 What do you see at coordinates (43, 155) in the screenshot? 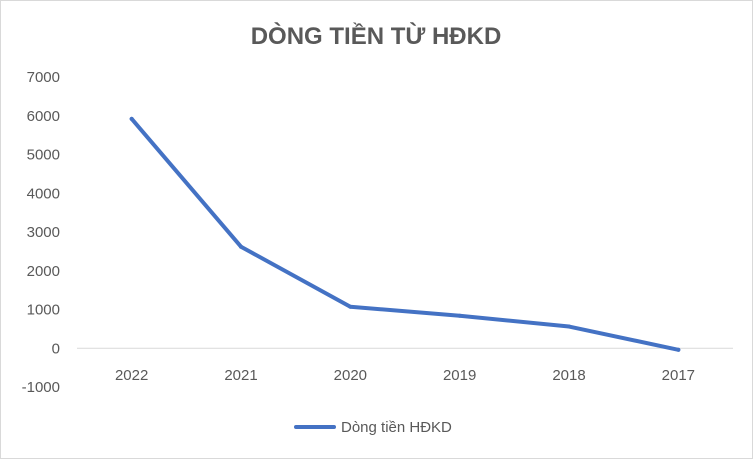
I see `y-tick-label: 5000` at bounding box center [43, 155].